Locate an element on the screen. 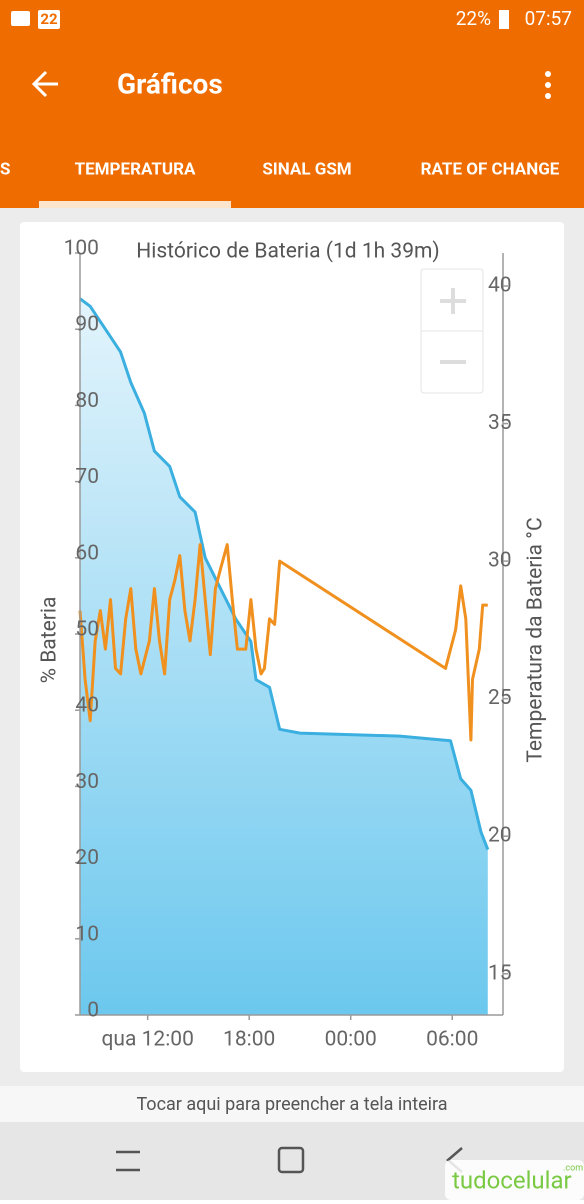  watermark-bg is located at coordinates (514, 1180).